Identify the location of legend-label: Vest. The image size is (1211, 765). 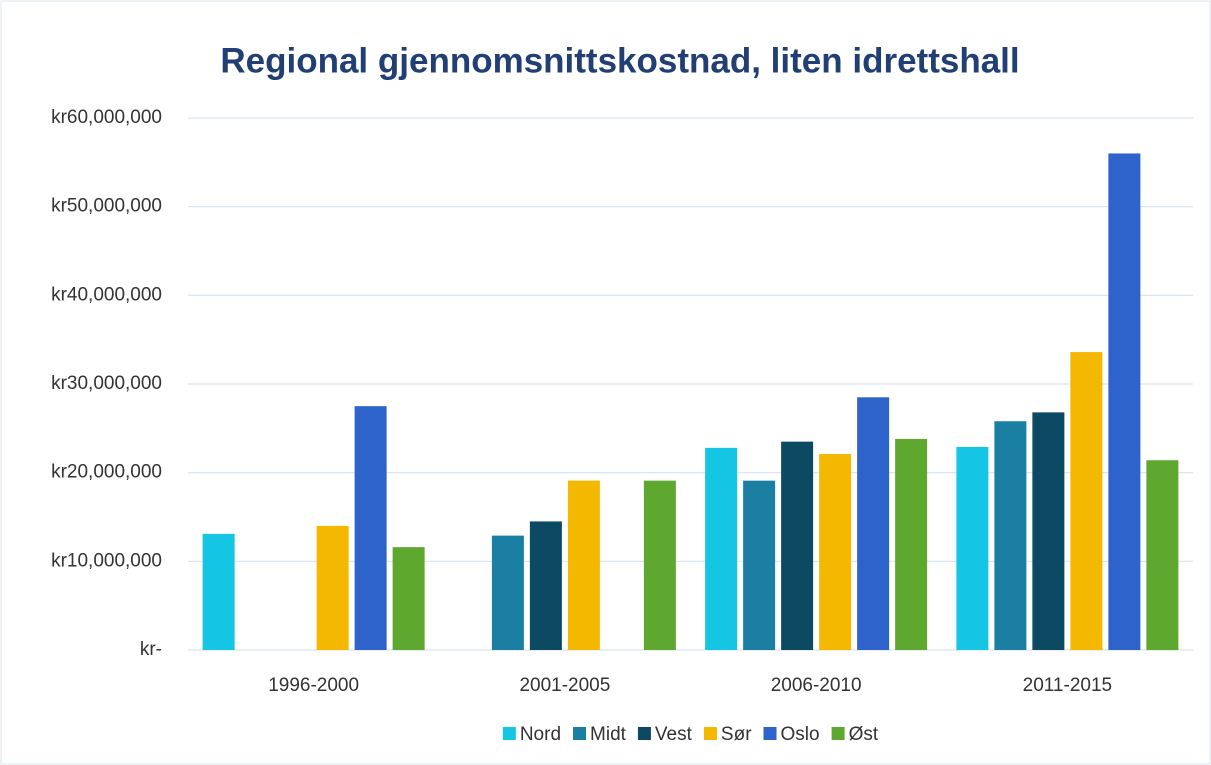
(674, 734).